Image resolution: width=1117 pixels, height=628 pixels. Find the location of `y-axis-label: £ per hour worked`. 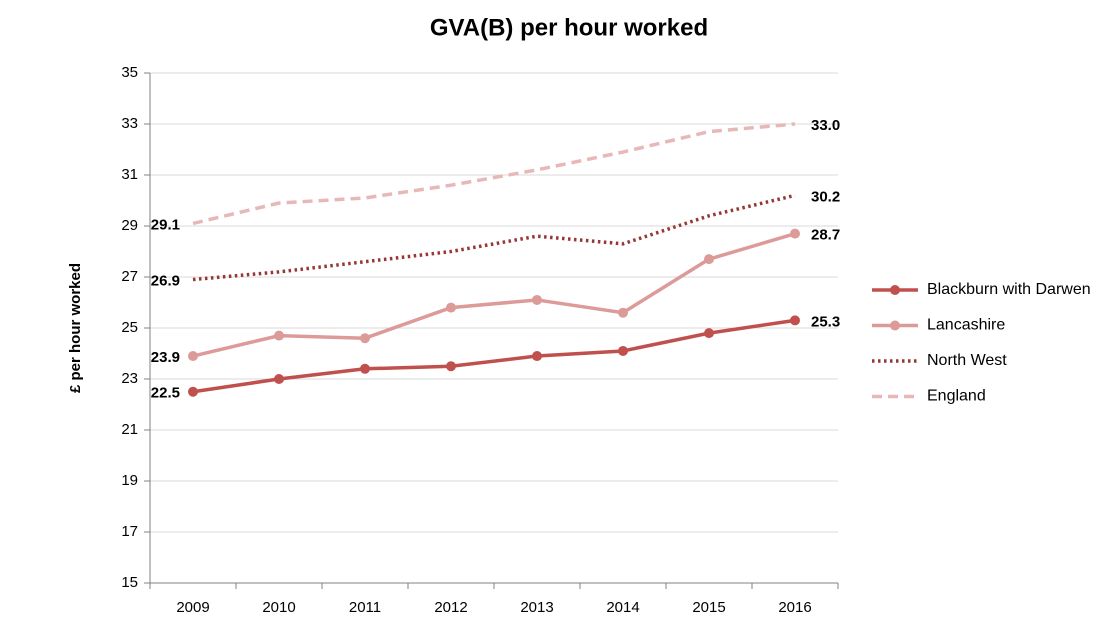

y-axis-label: £ per hour worked is located at coordinates (75, 328).